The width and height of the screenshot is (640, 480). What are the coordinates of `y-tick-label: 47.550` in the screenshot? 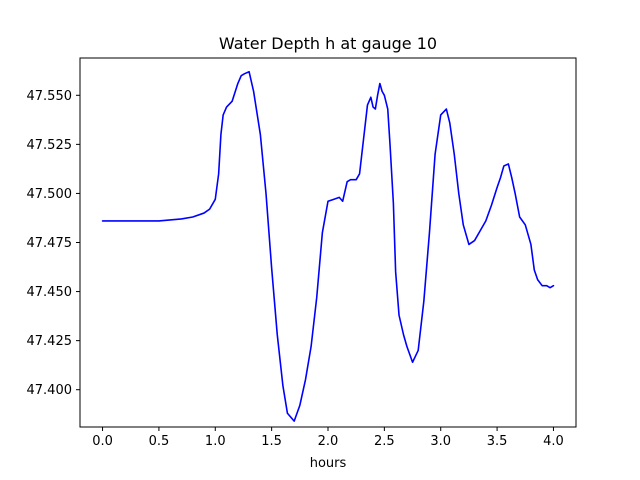 It's located at (50, 96).